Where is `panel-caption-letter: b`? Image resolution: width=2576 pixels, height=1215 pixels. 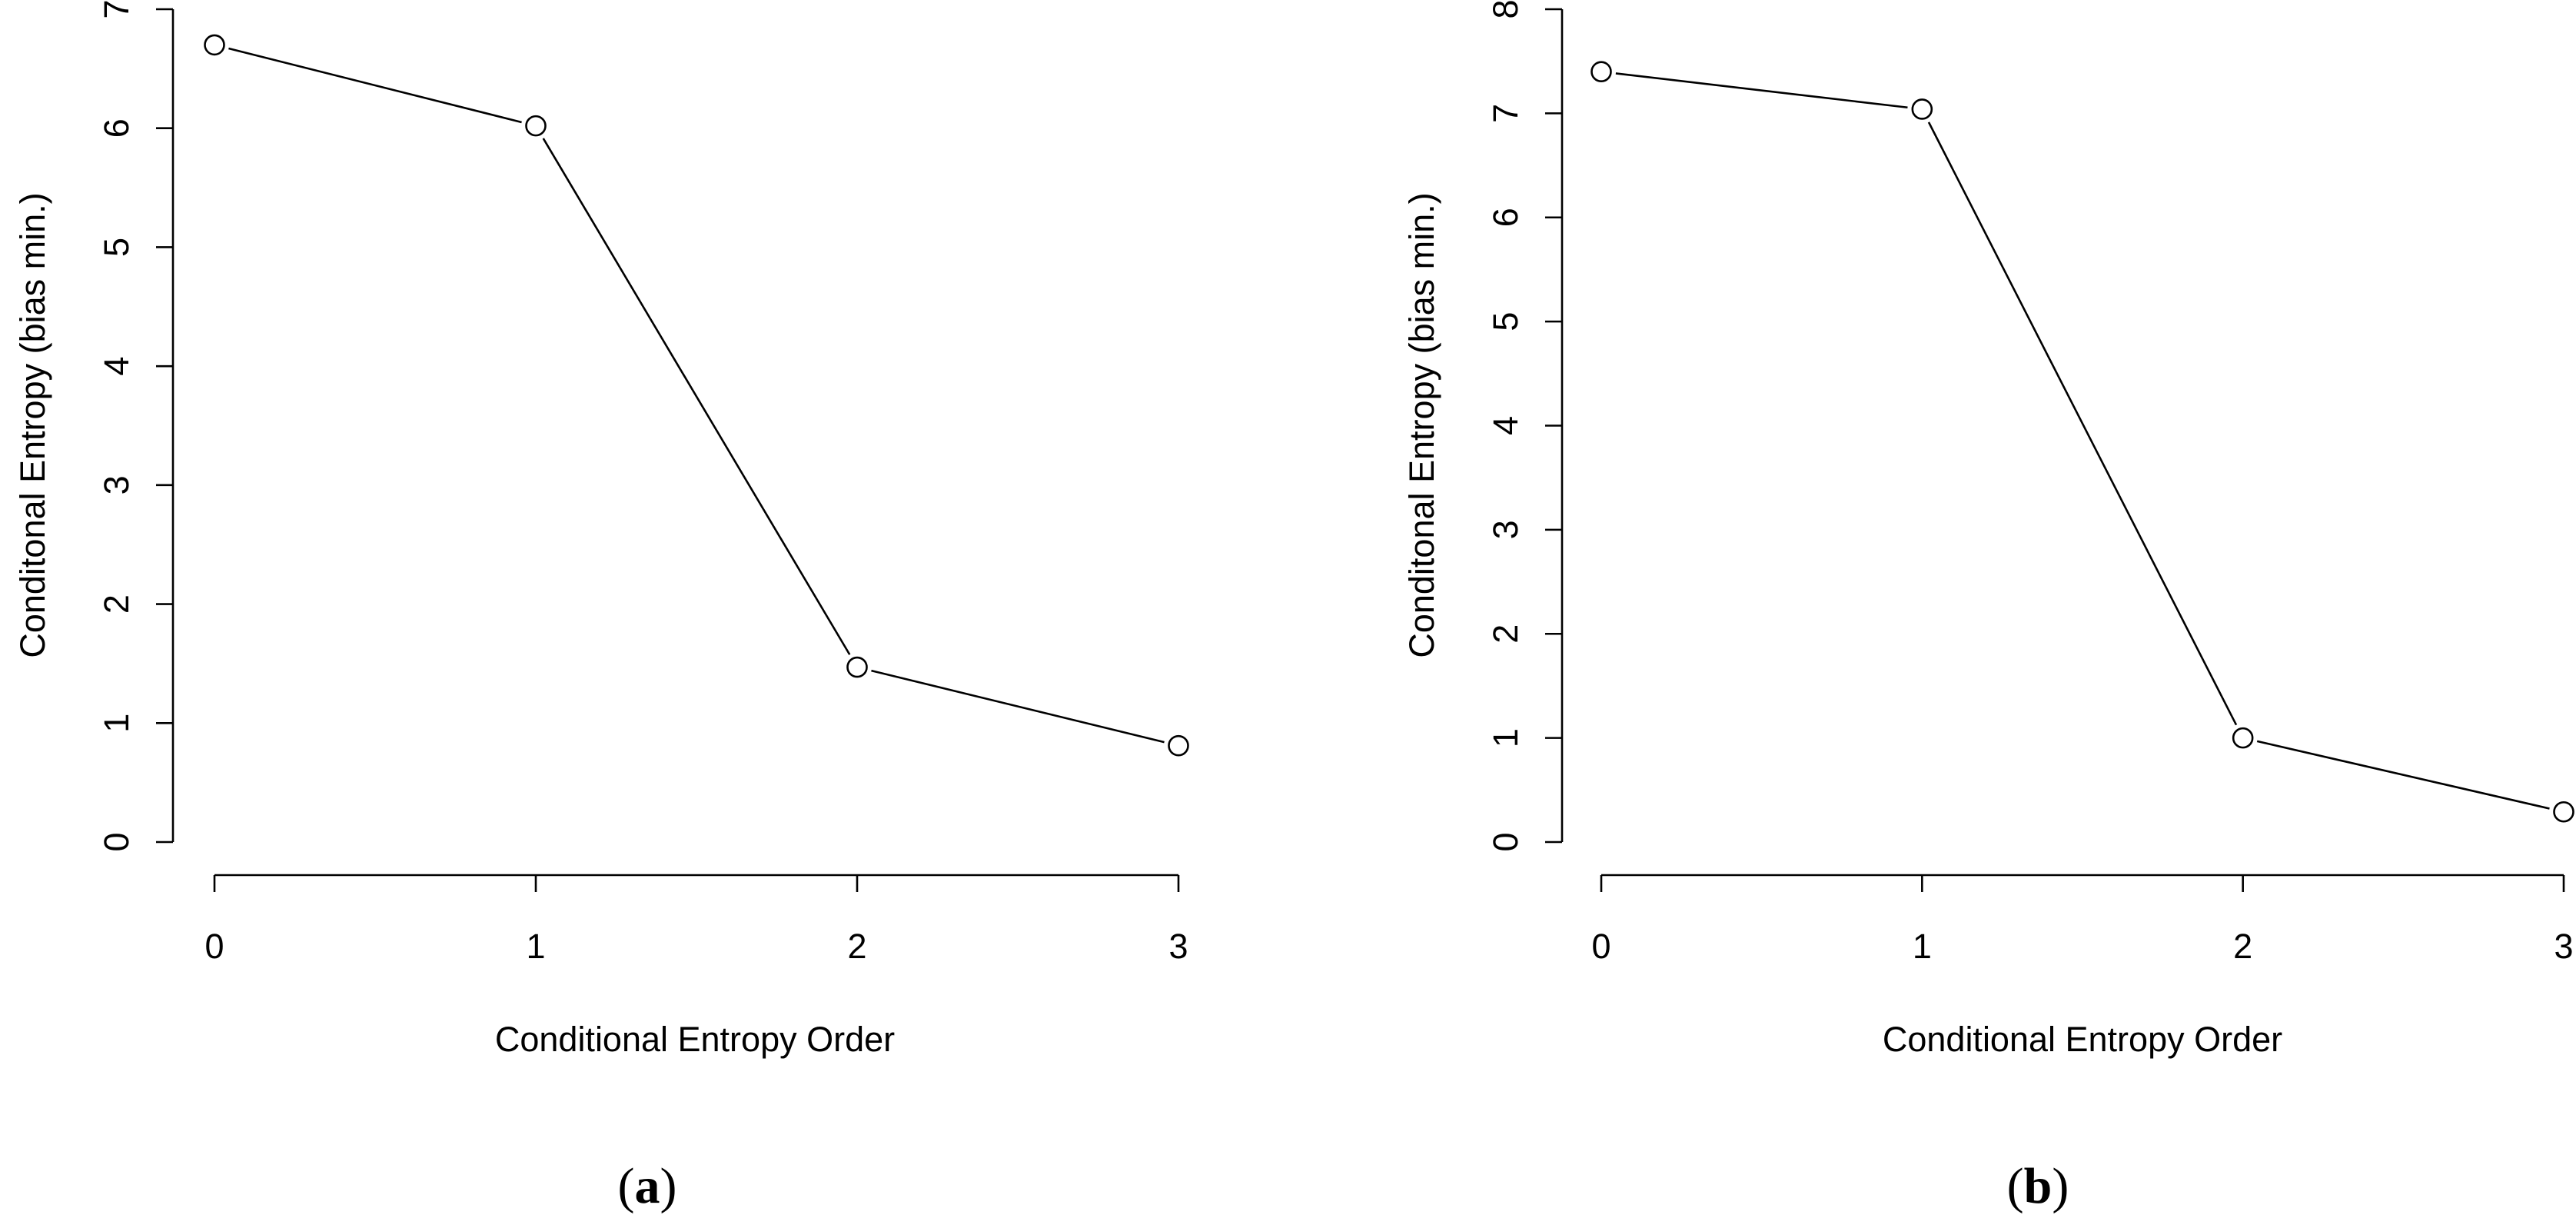 panel-caption-letter: b is located at coordinates (2038, 1186).